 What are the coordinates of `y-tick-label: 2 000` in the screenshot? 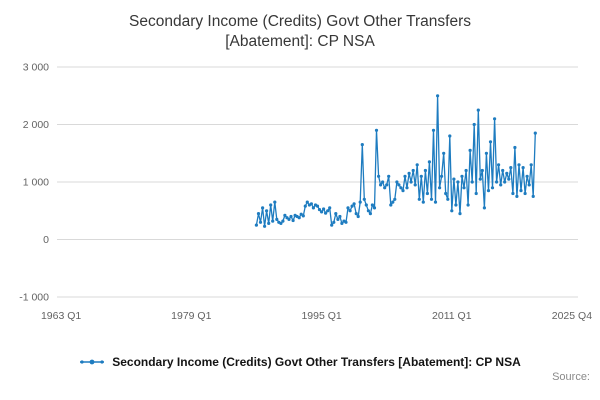 It's located at (36, 125).